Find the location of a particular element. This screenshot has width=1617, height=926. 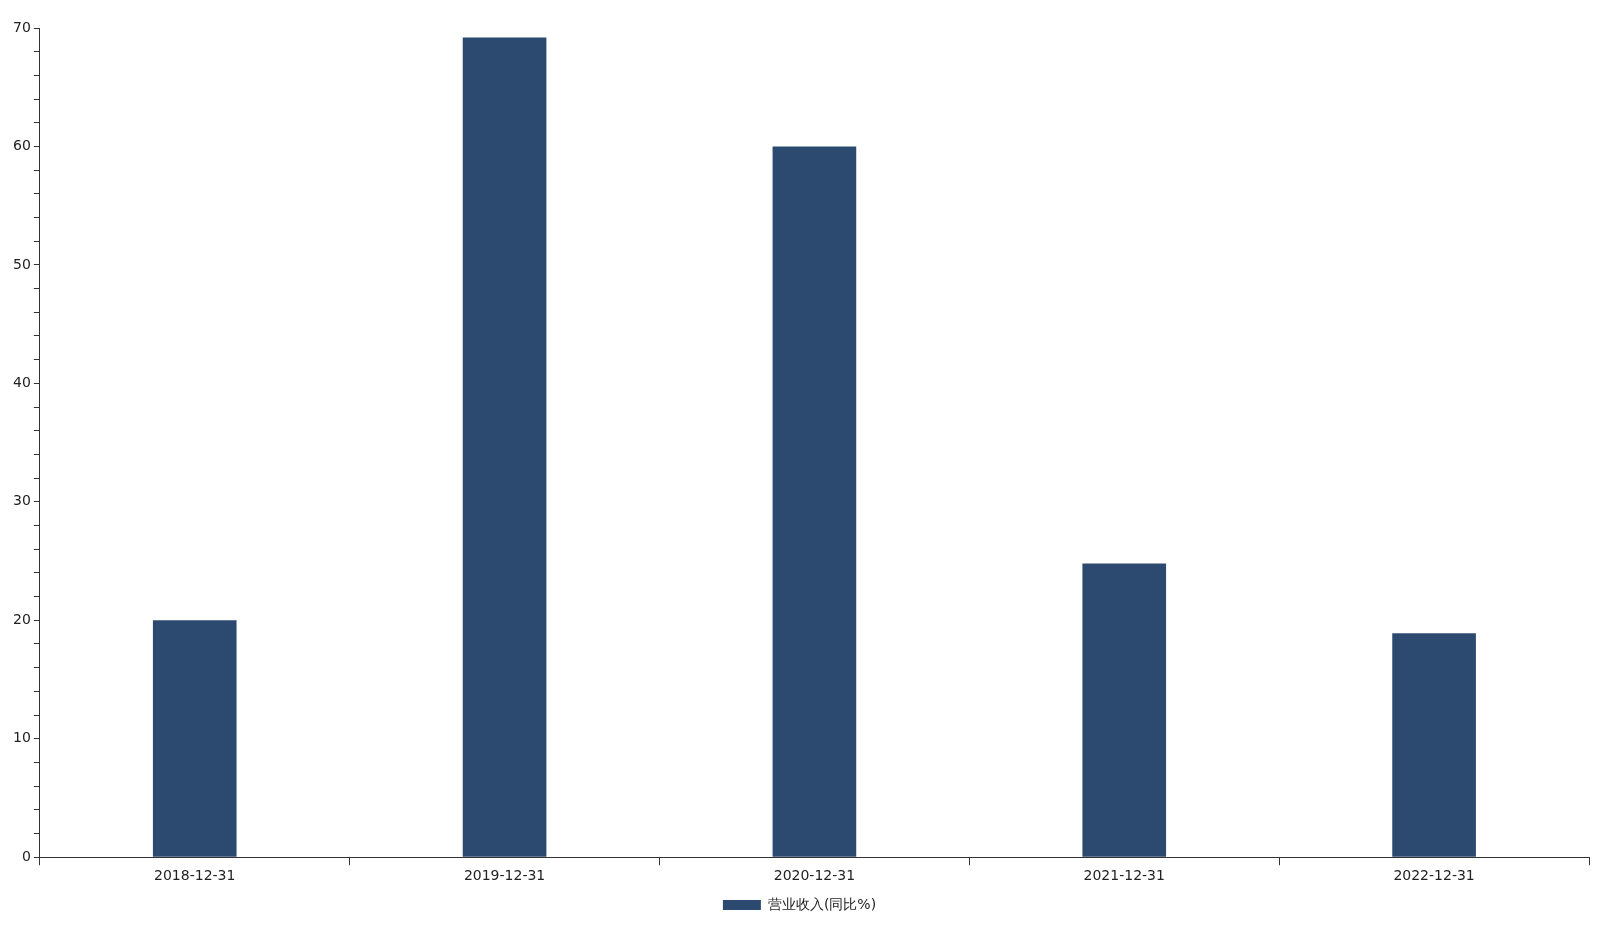

legend-label: 营业收入(同比%) is located at coordinates (822, 903).